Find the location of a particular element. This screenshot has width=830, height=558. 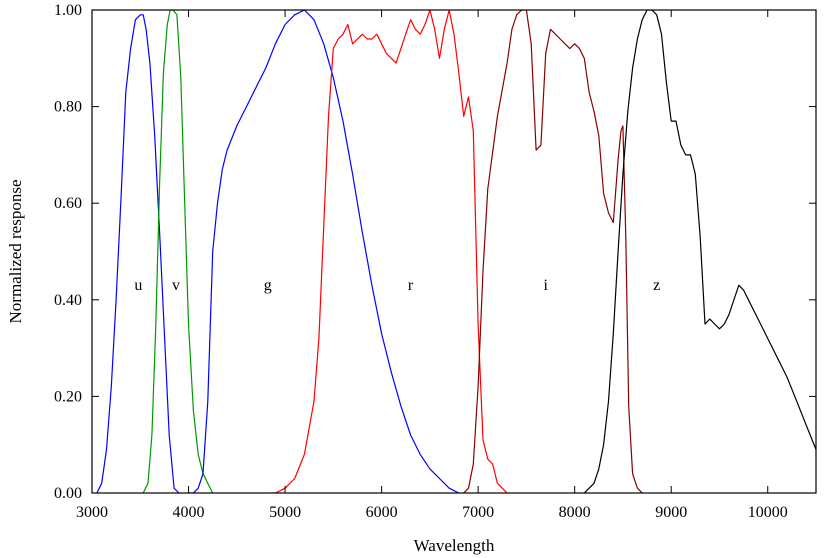

x-tick-label: 7000 is located at coordinates (478, 512).